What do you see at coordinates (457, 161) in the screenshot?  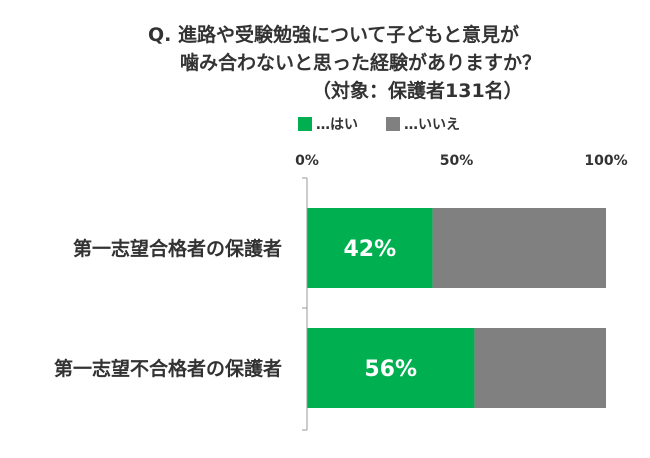 I see `x-tick-label-2: 50%` at bounding box center [457, 161].